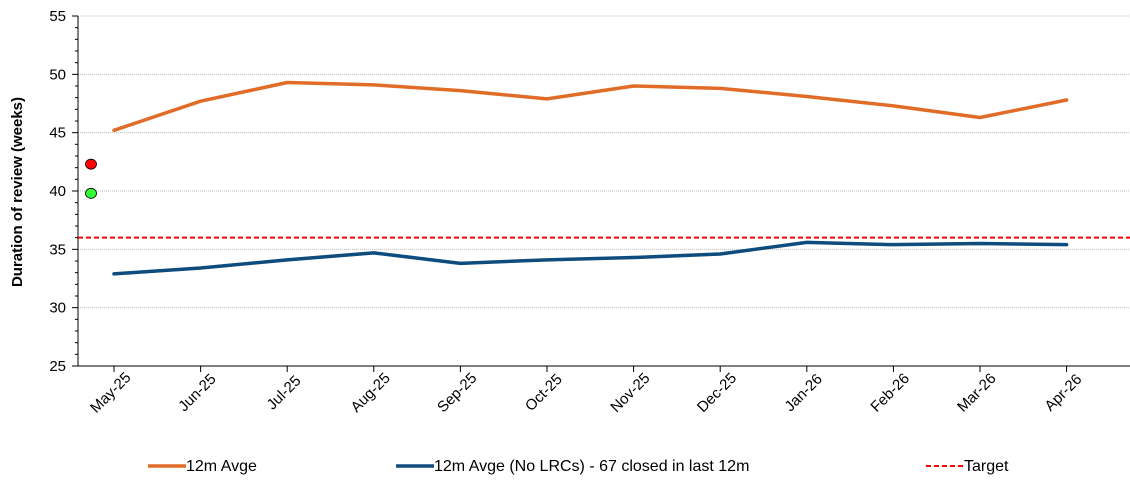 The width and height of the screenshot is (1130, 482). What do you see at coordinates (803, 393) in the screenshot?
I see `x-tick-label: Jan-26` at bounding box center [803, 393].